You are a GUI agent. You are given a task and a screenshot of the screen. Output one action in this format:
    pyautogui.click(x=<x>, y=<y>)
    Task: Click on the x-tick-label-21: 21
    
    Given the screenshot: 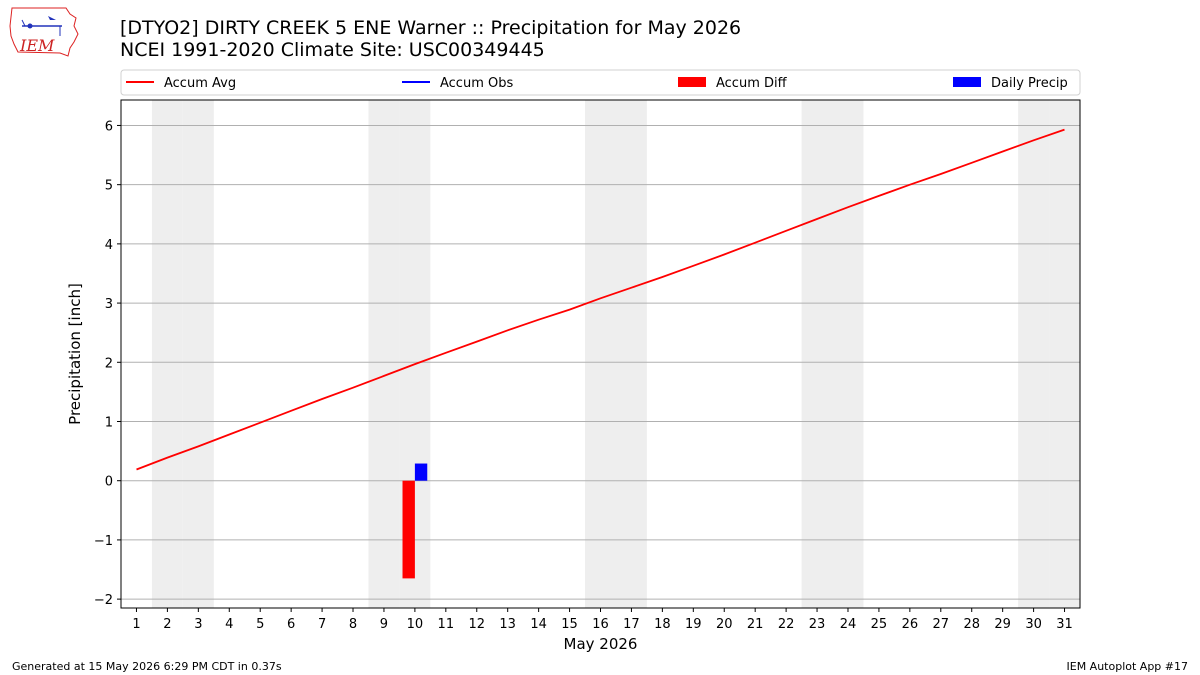 What is the action you would take?
    pyautogui.click(x=755, y=624)
    